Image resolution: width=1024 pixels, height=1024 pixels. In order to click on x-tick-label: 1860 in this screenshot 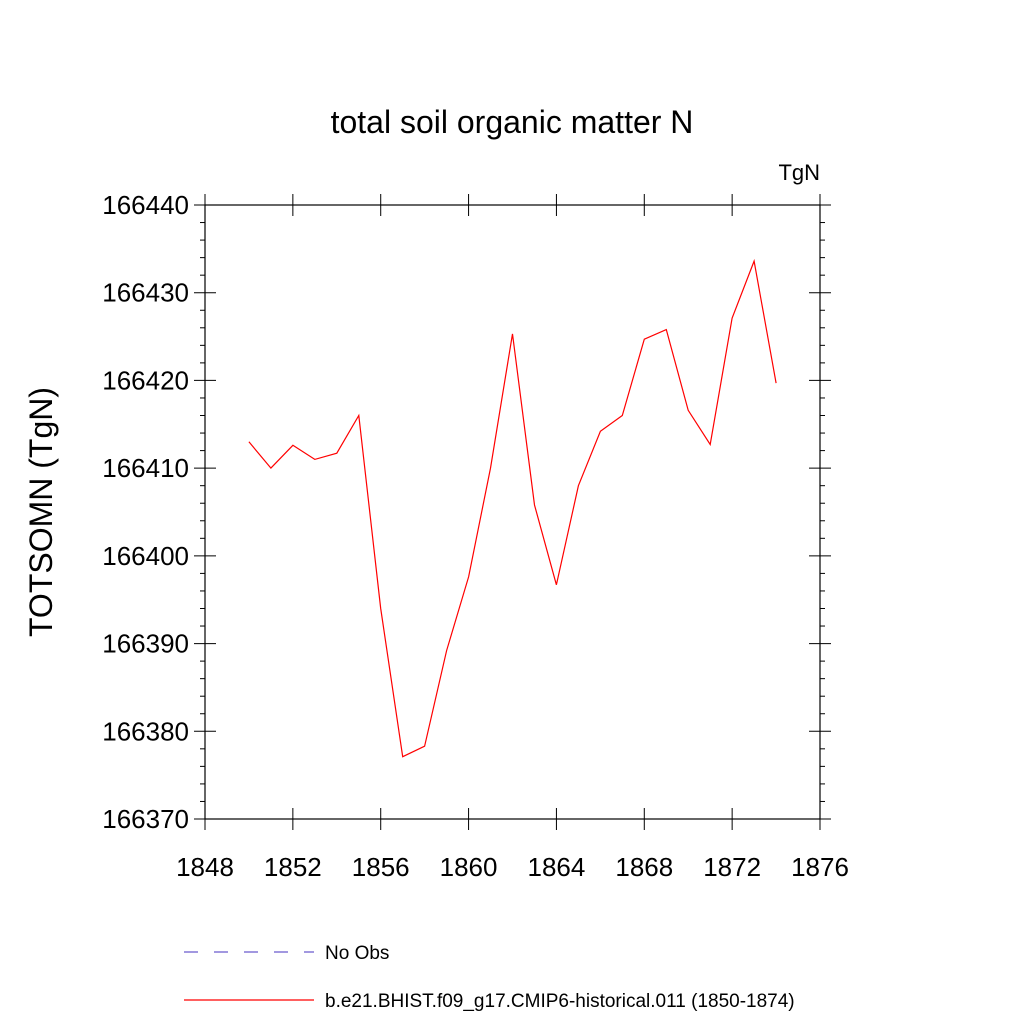, I will do `click(469, 867)`.